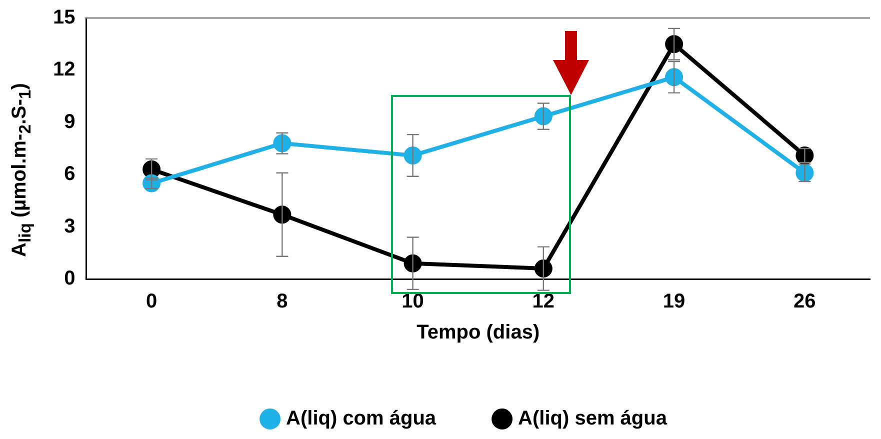 The width and height of the screenshot is (881, 439). What do you see at coordinates (805, 301) in the screenshot?
I see `x-tick-label: 26` at bounding box center [805, 301].